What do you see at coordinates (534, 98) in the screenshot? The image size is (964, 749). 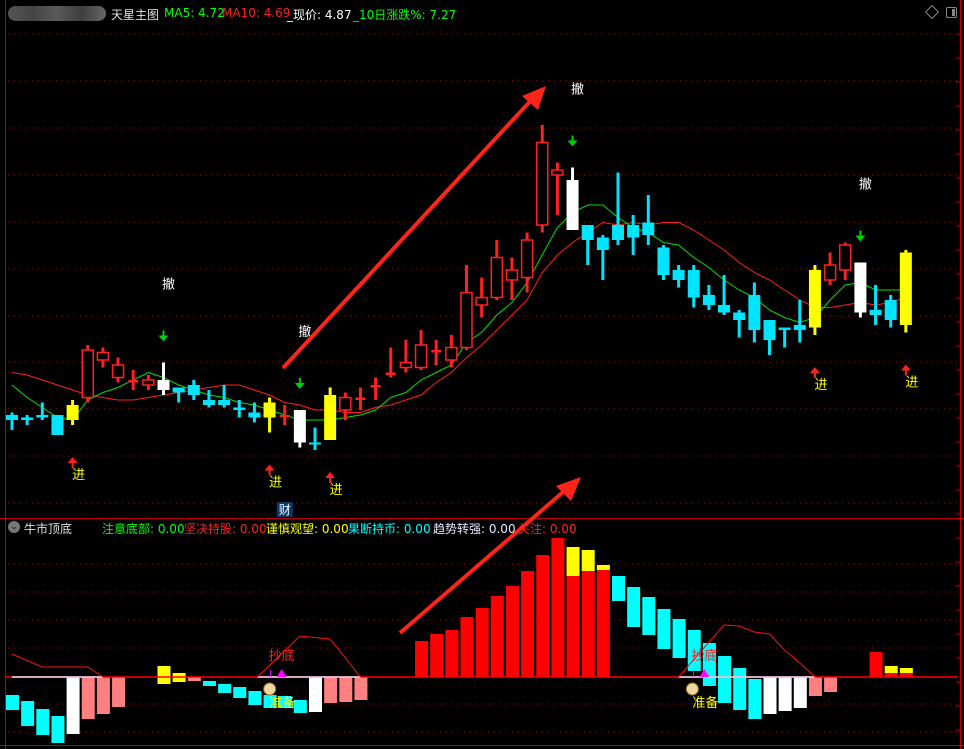 I see `trend-arrow-head-icon` at bounding box center [534, 98].